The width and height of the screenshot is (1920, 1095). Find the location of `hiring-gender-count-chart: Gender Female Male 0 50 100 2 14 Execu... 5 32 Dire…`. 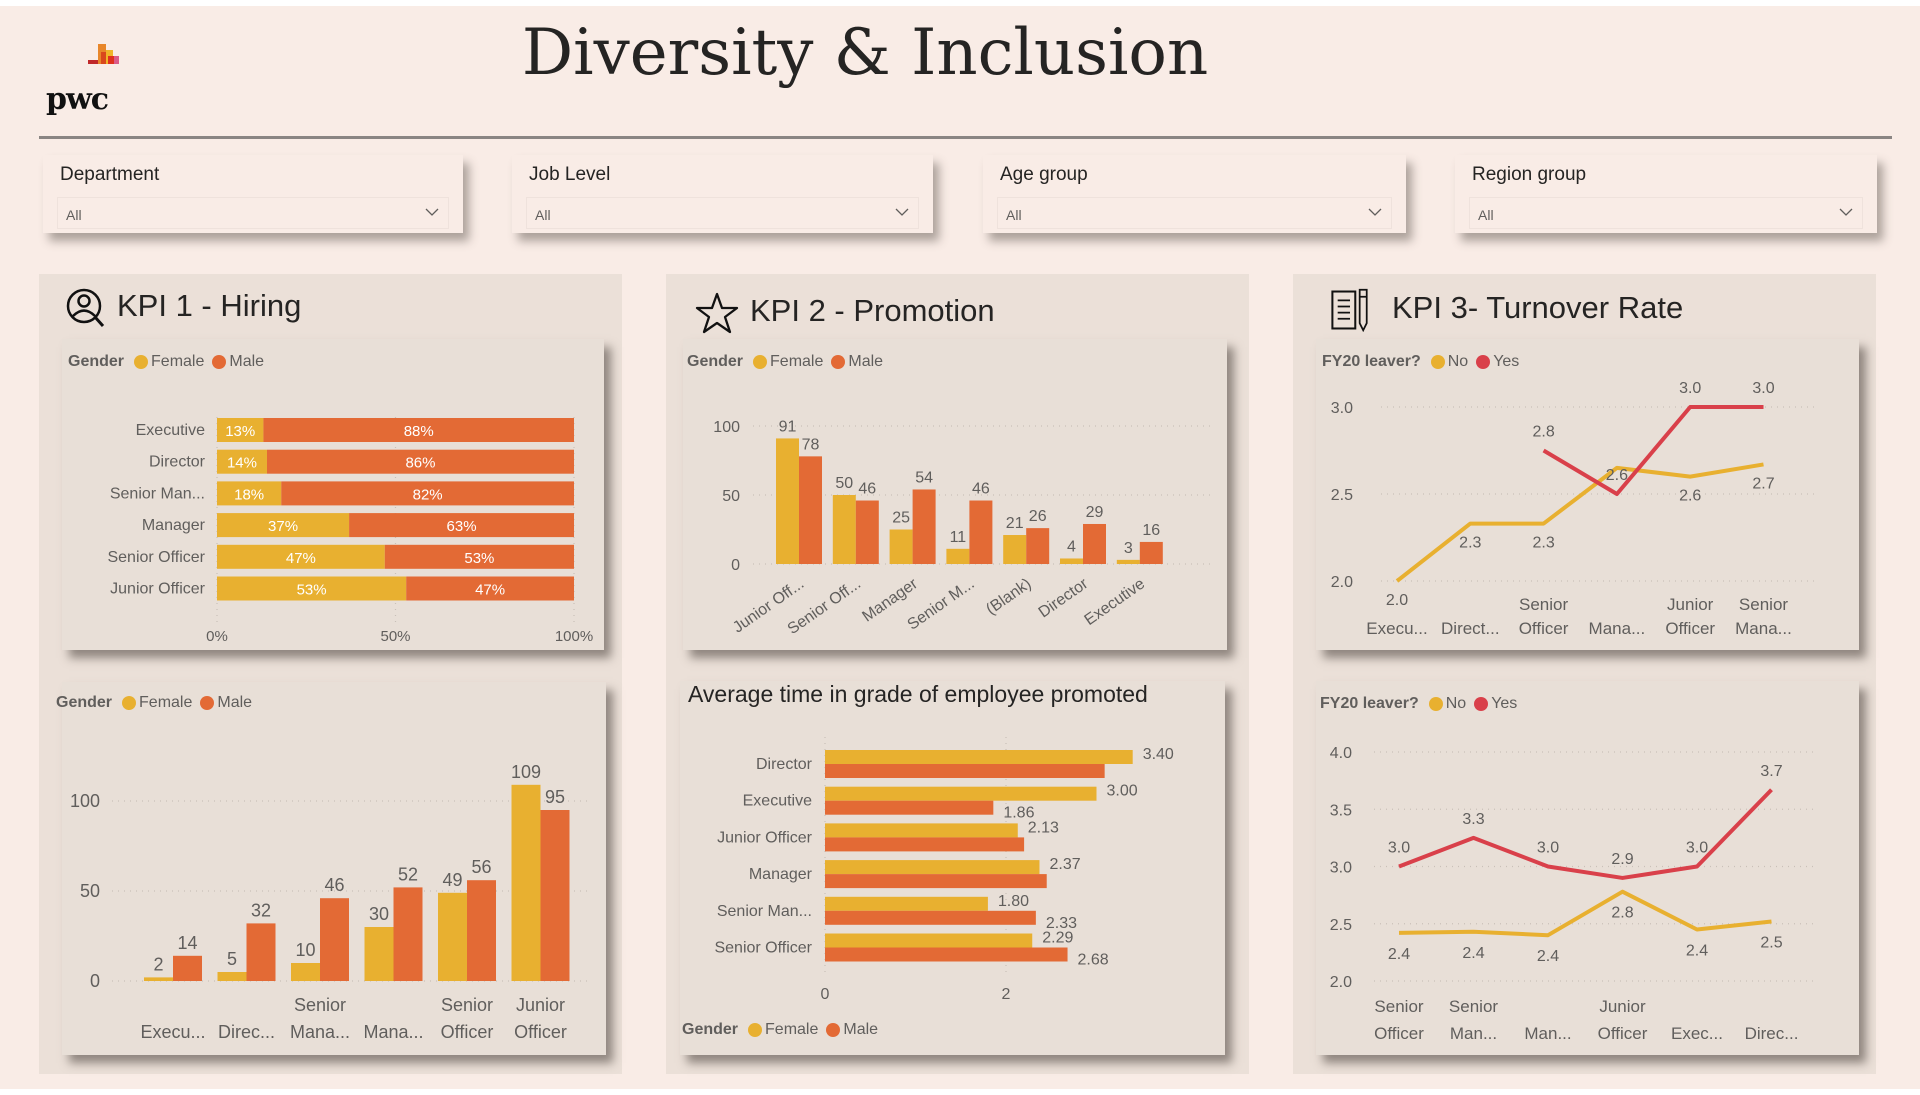

hiring-gender-count-chart: Gender Female Male 0 50 100 2 14 Execu... 5 32 Dire… is located at coordinates (331, 868).